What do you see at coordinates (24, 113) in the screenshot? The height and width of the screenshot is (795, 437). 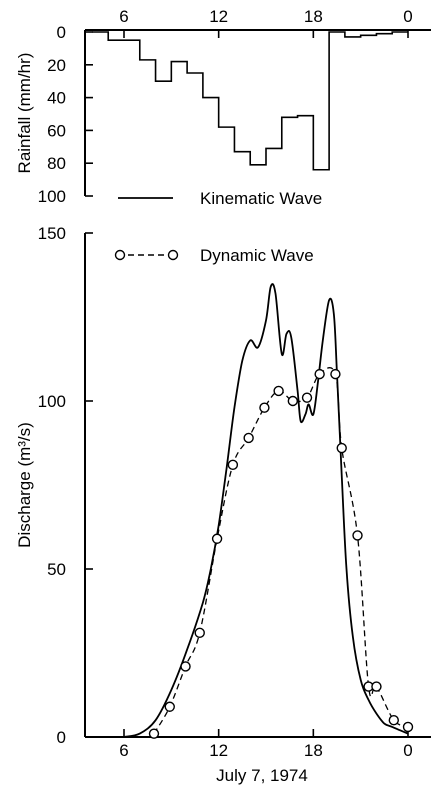 I see `rainfall-axis-title: Rainfall (mm/hr)` at bounding box center [24, 113].